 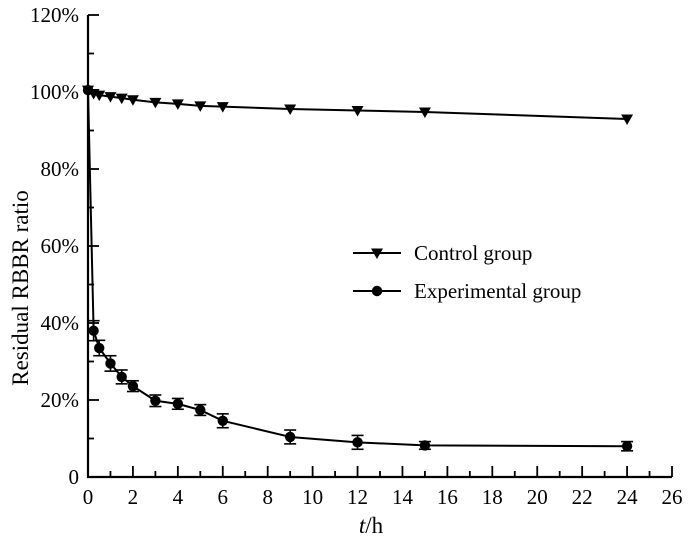 I want to click on svg-text: 60%, so click(x=60, y=246).